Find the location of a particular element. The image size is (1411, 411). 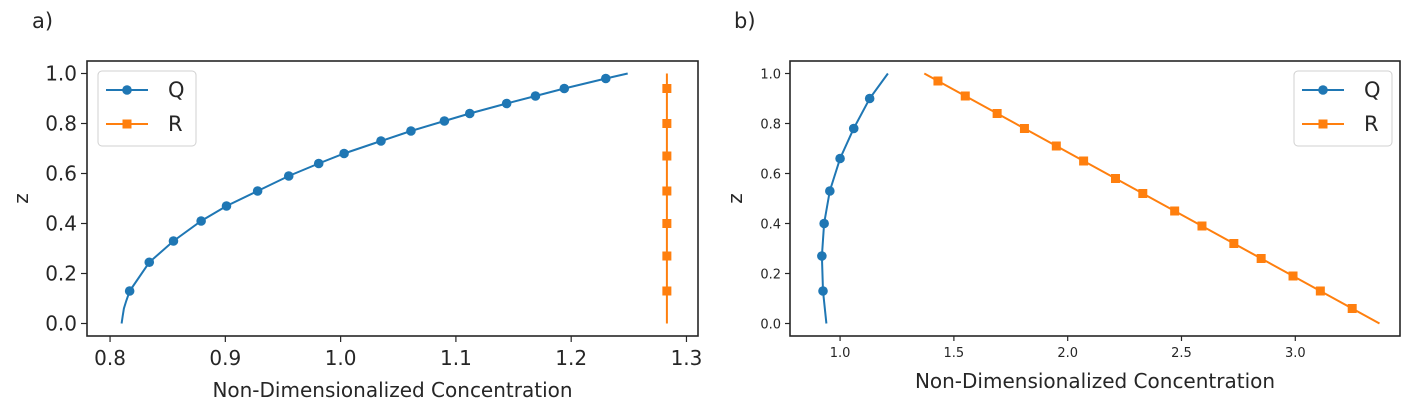

series-q is located at coordinates (853, 198).